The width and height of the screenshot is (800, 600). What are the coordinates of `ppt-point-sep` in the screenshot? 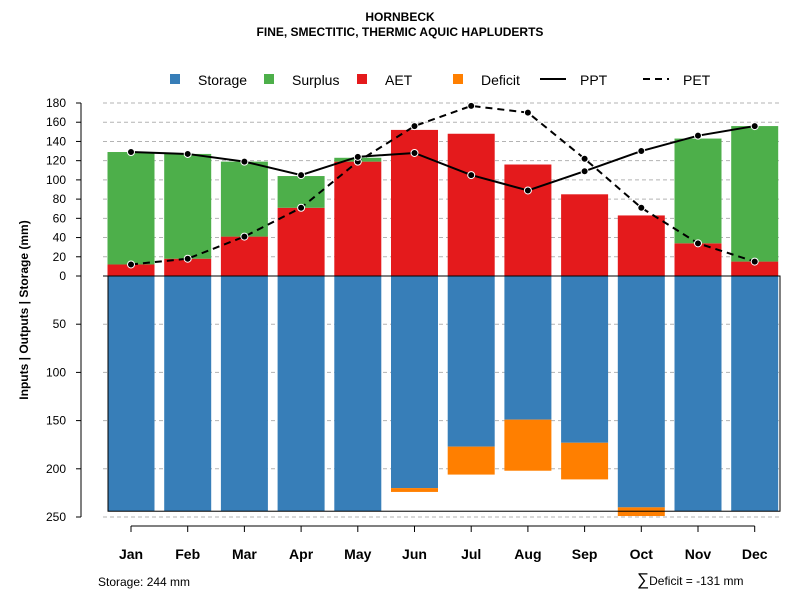 It's located at (584, 171).